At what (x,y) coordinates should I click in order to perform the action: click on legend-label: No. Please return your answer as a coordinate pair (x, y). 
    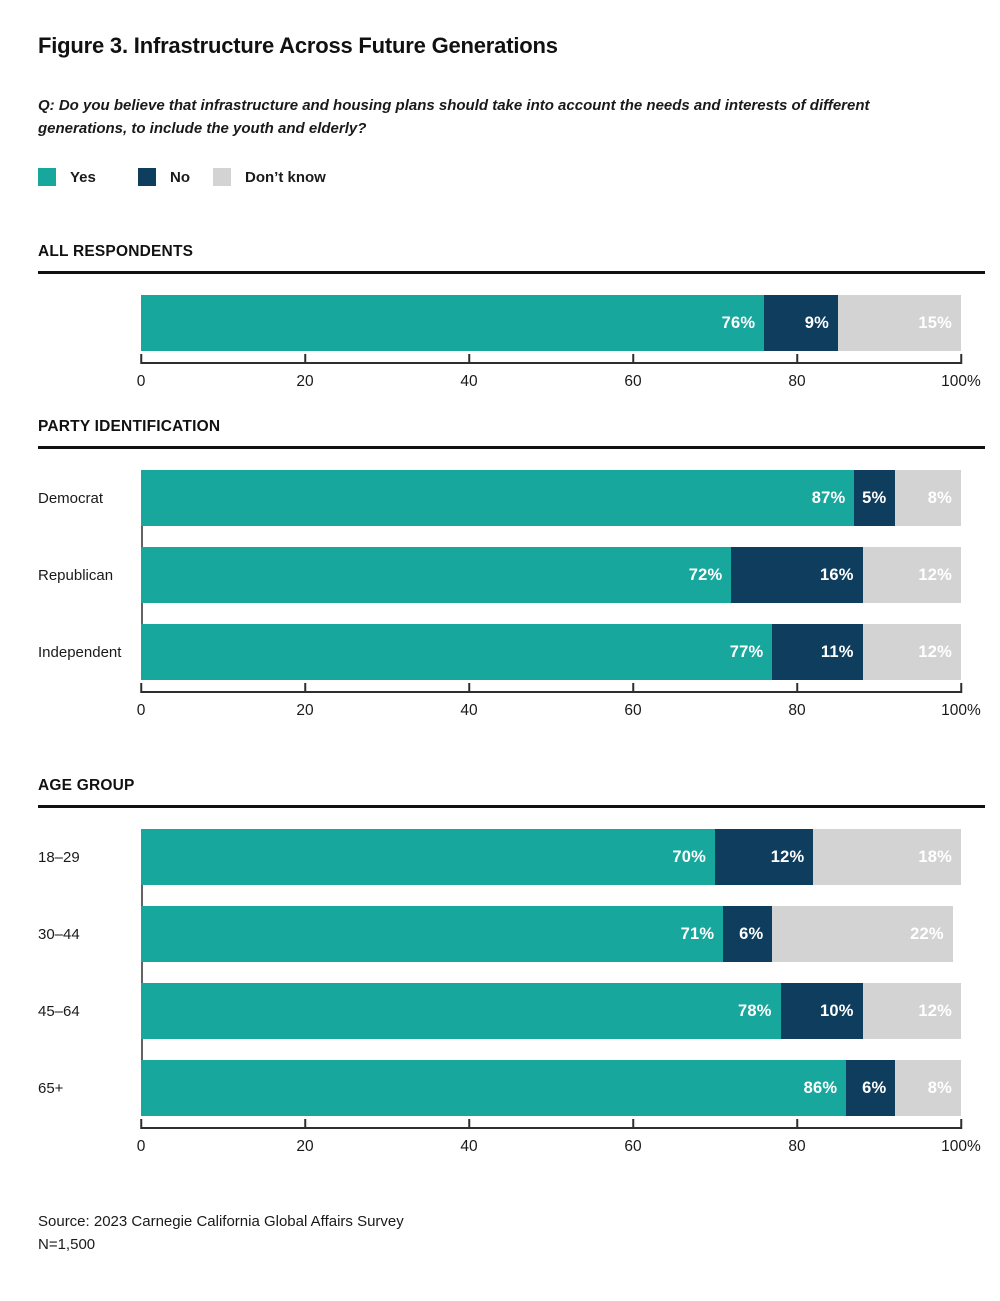
    Looking at the image, I should click on (180, 177).